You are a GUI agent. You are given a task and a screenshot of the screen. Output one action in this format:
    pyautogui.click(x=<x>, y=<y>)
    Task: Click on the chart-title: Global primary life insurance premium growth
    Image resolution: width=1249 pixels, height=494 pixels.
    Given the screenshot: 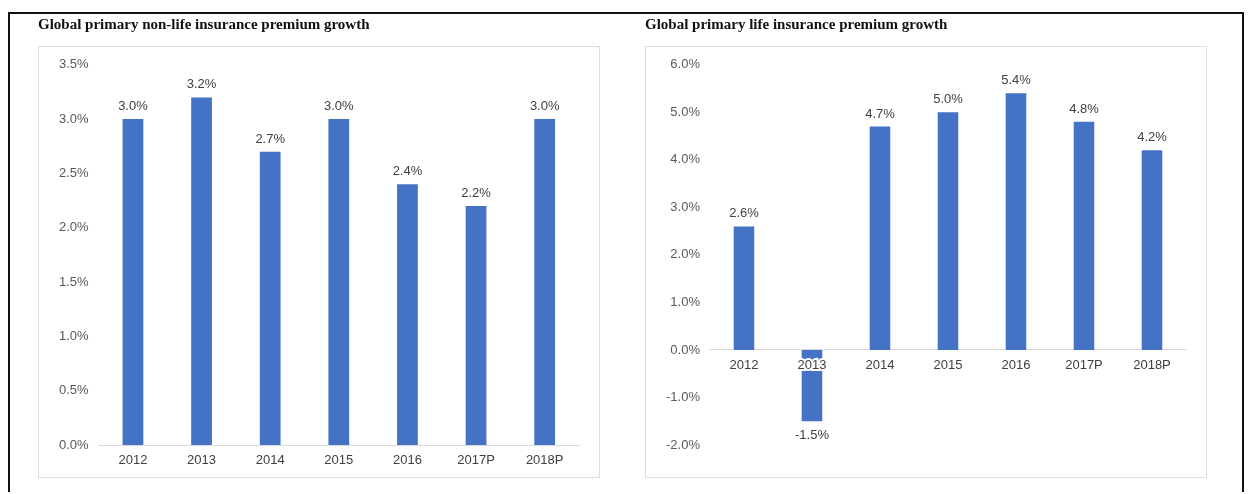 What is the action you would take?
    pyautogui.click(x=797, y=25)
    